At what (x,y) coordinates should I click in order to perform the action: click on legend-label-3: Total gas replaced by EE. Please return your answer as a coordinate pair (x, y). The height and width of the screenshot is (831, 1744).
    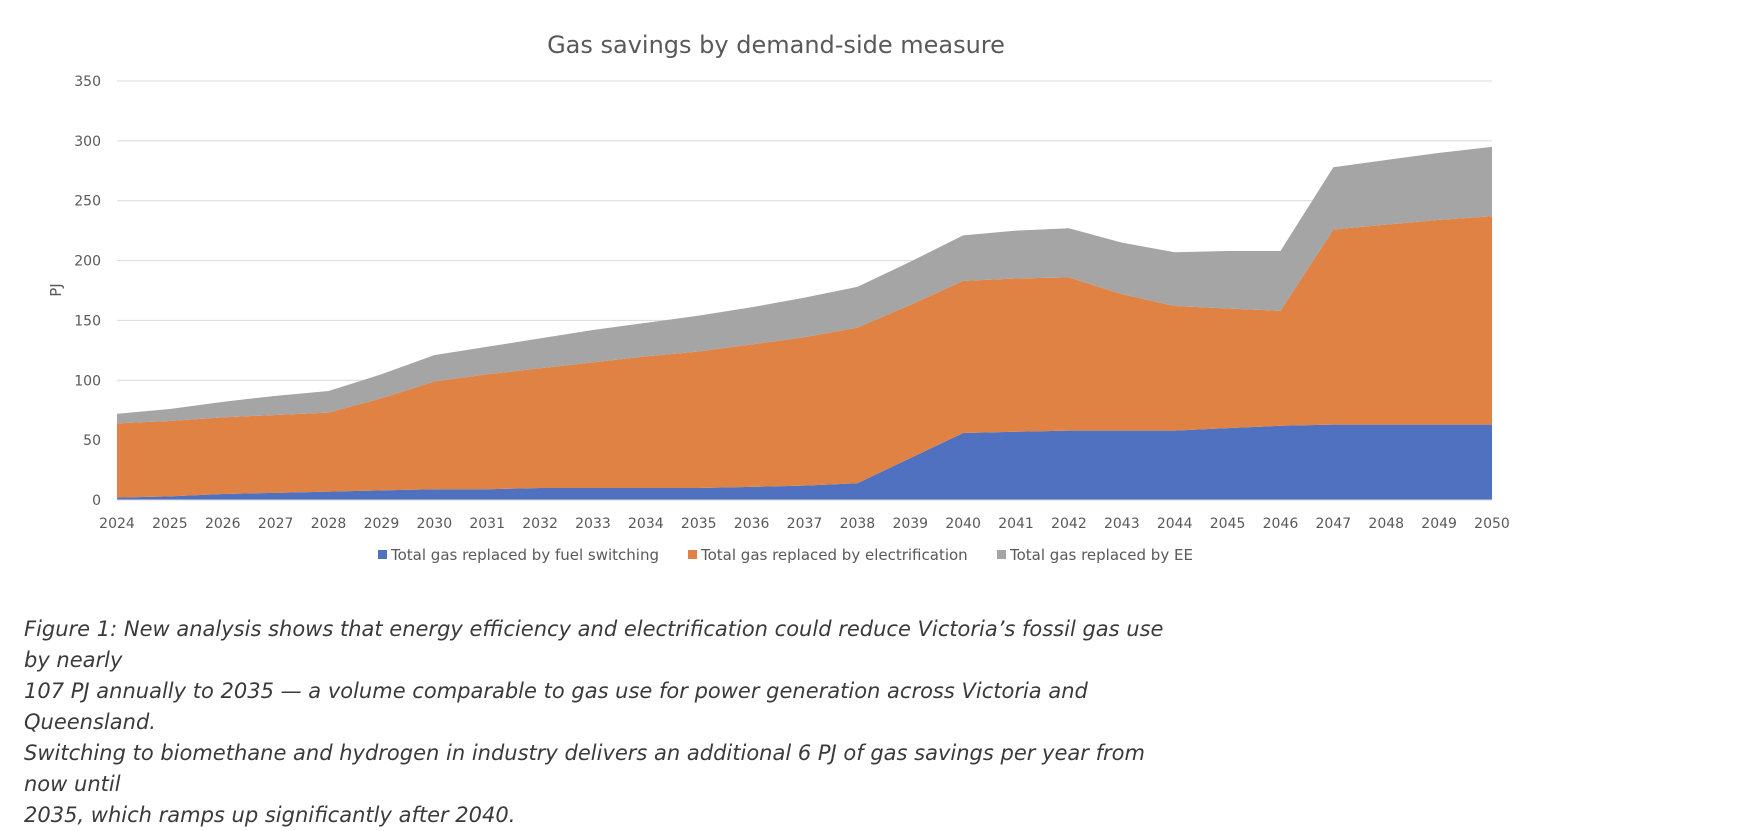
    Looking at the image, I should click on (1101, 555).